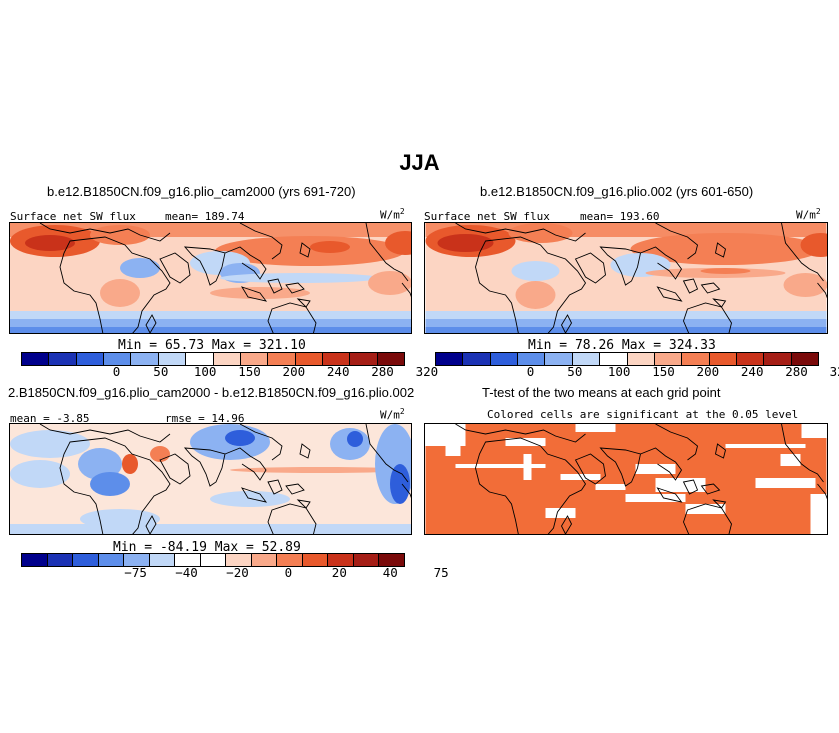 This screenshot has height=733, width=839. Describe the element at coordinates (186, 572) in the screenshot. I see `colorbar-tick-label: −40` at that location.